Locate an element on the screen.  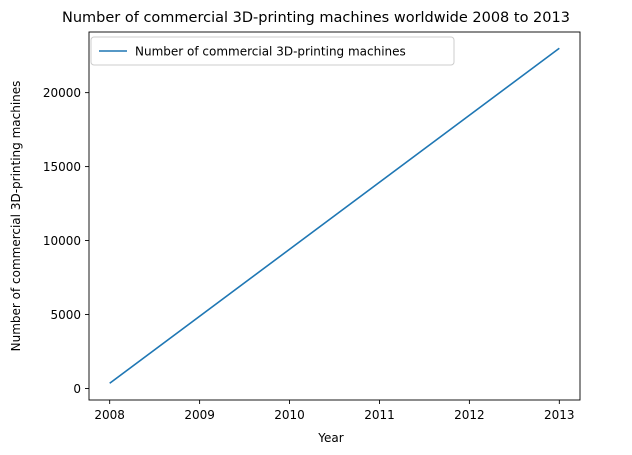
y-tick-label: 10000 is located at coordinates (62, 241).